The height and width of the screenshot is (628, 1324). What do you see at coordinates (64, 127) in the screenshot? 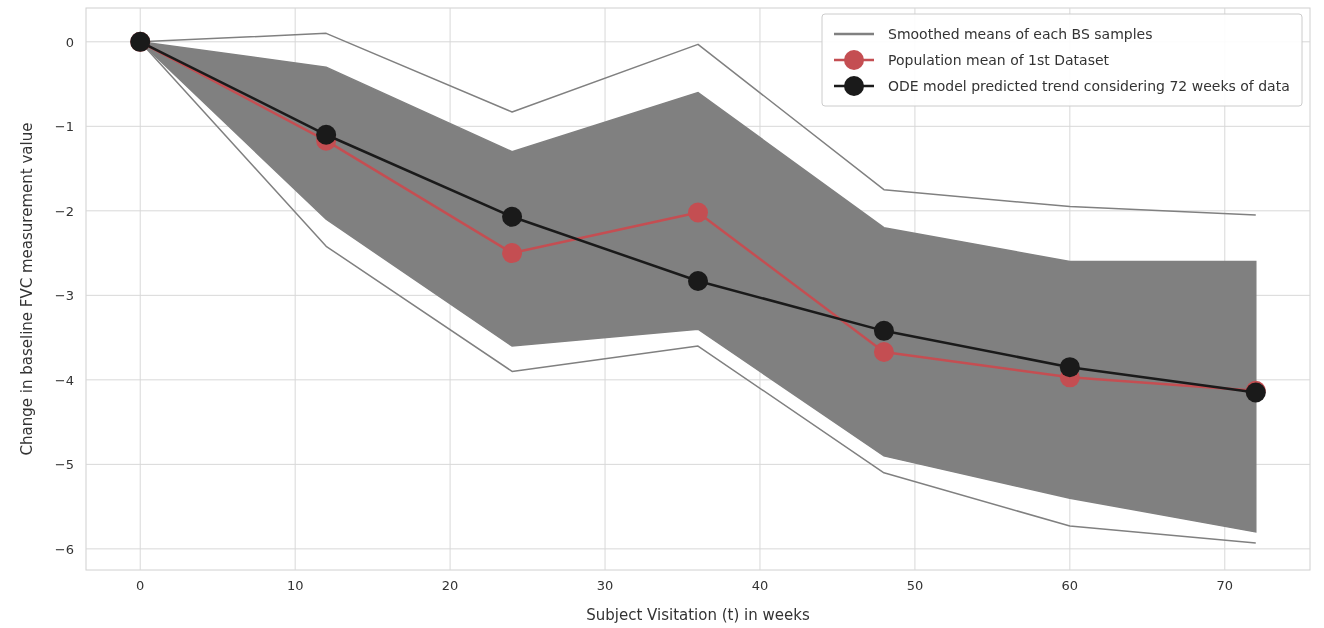
I see `y-tick-label: −1` at bounding box center [64, 127].